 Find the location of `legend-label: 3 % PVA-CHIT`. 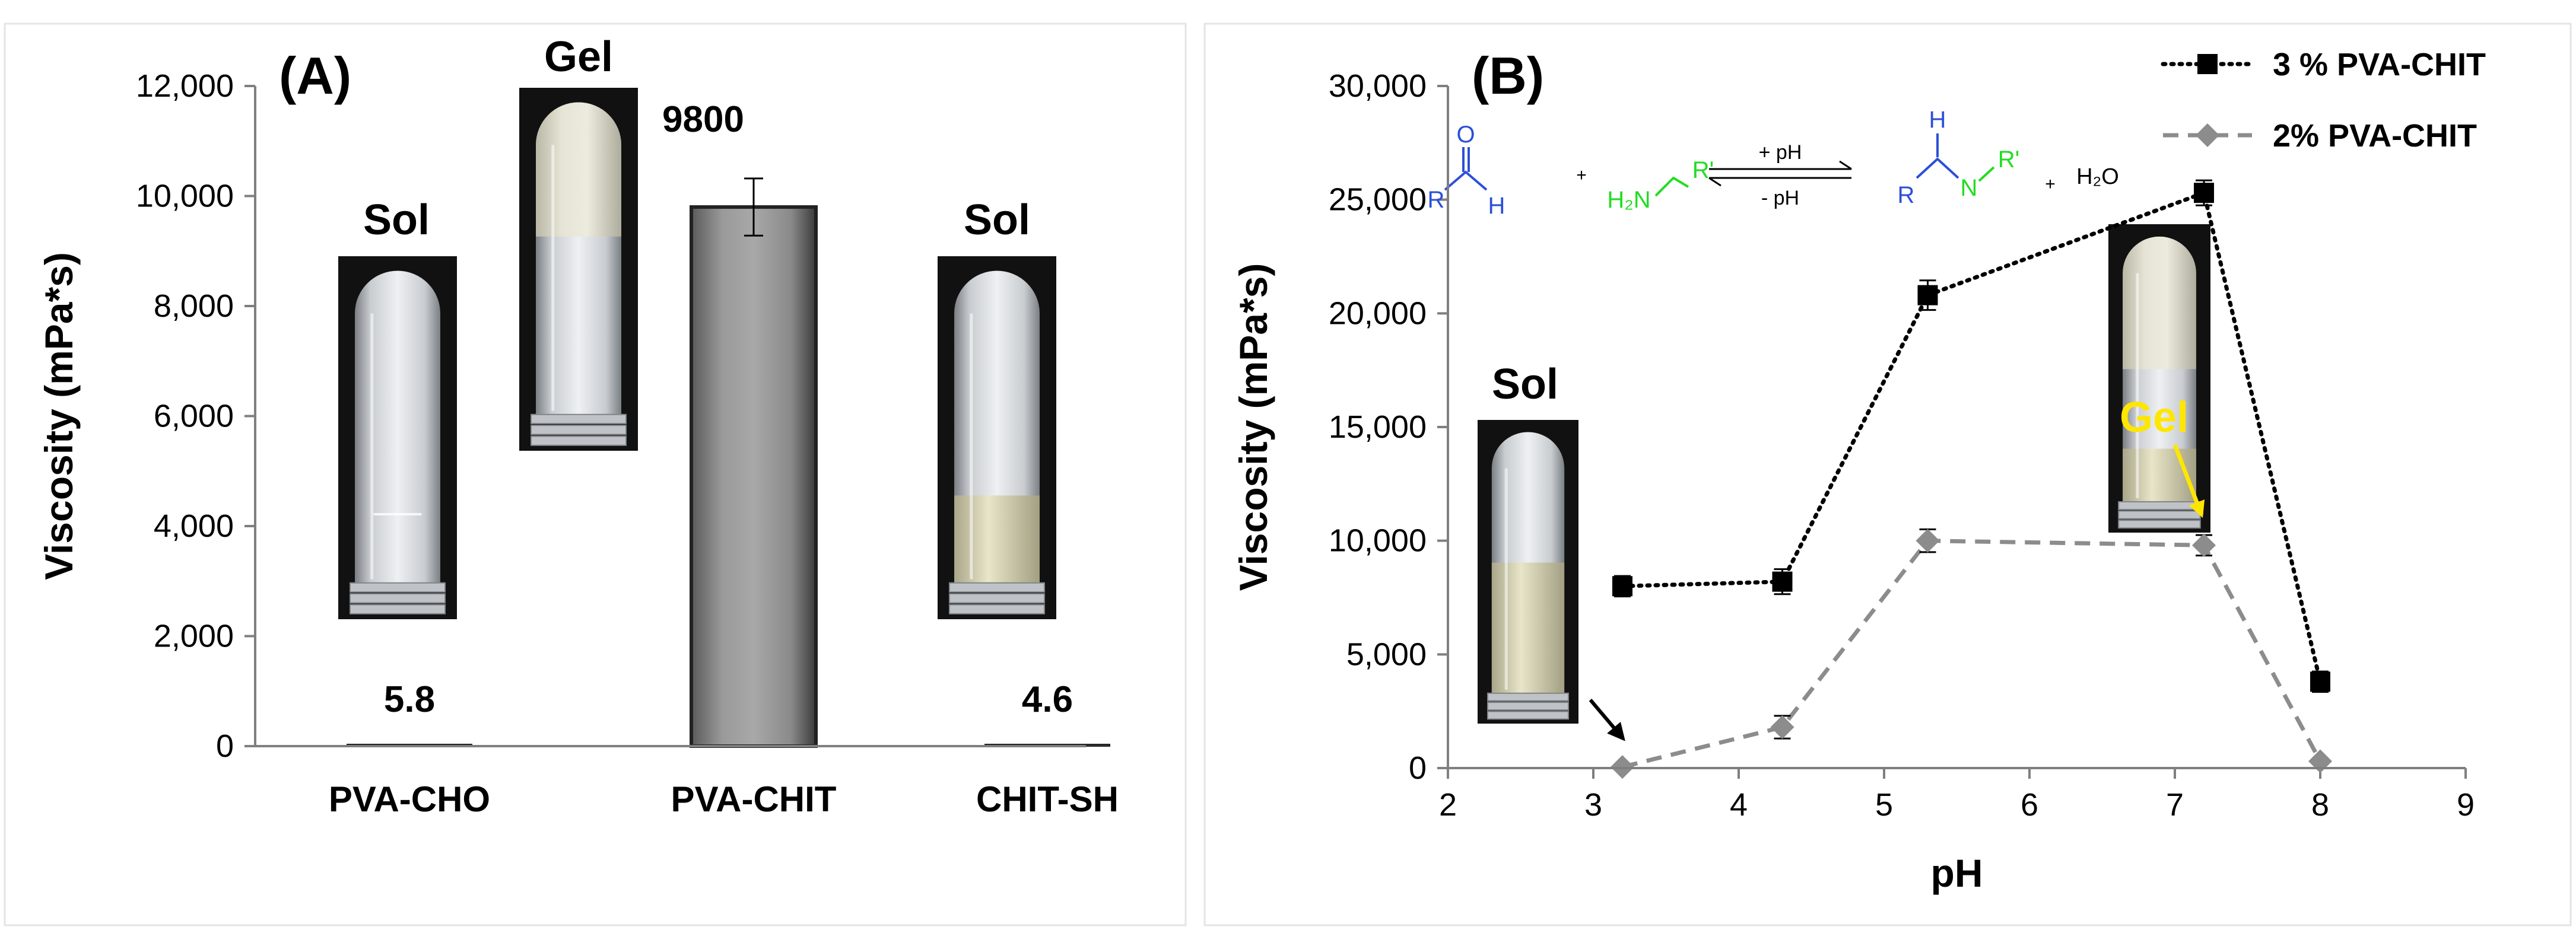

legend-label: 3 % PVA-CHIT is located at coordinates (2379, 64).